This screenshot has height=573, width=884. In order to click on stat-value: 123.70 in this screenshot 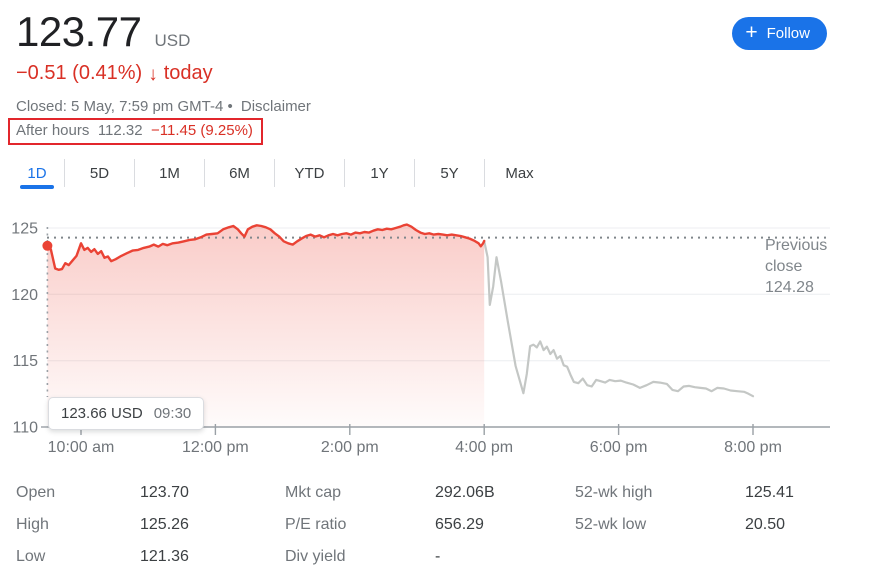, I will do `click(164, 493)`.